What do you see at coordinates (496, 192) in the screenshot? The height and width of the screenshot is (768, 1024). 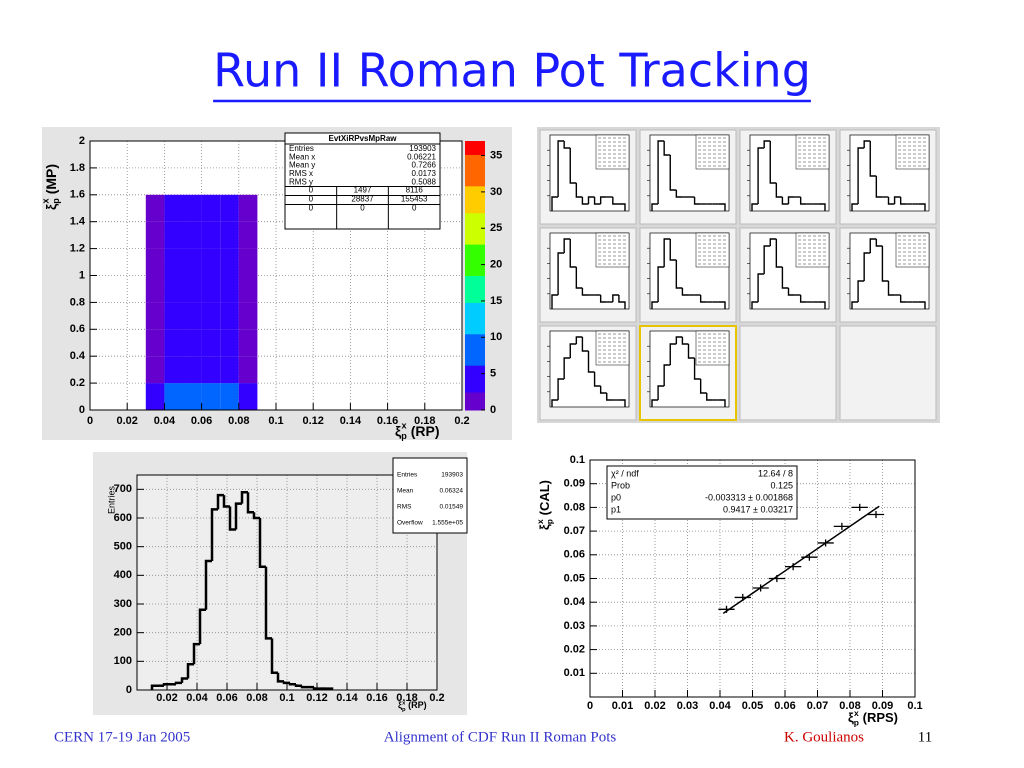 I see `z-tick-label: 30` at bounding box center [496, 192].